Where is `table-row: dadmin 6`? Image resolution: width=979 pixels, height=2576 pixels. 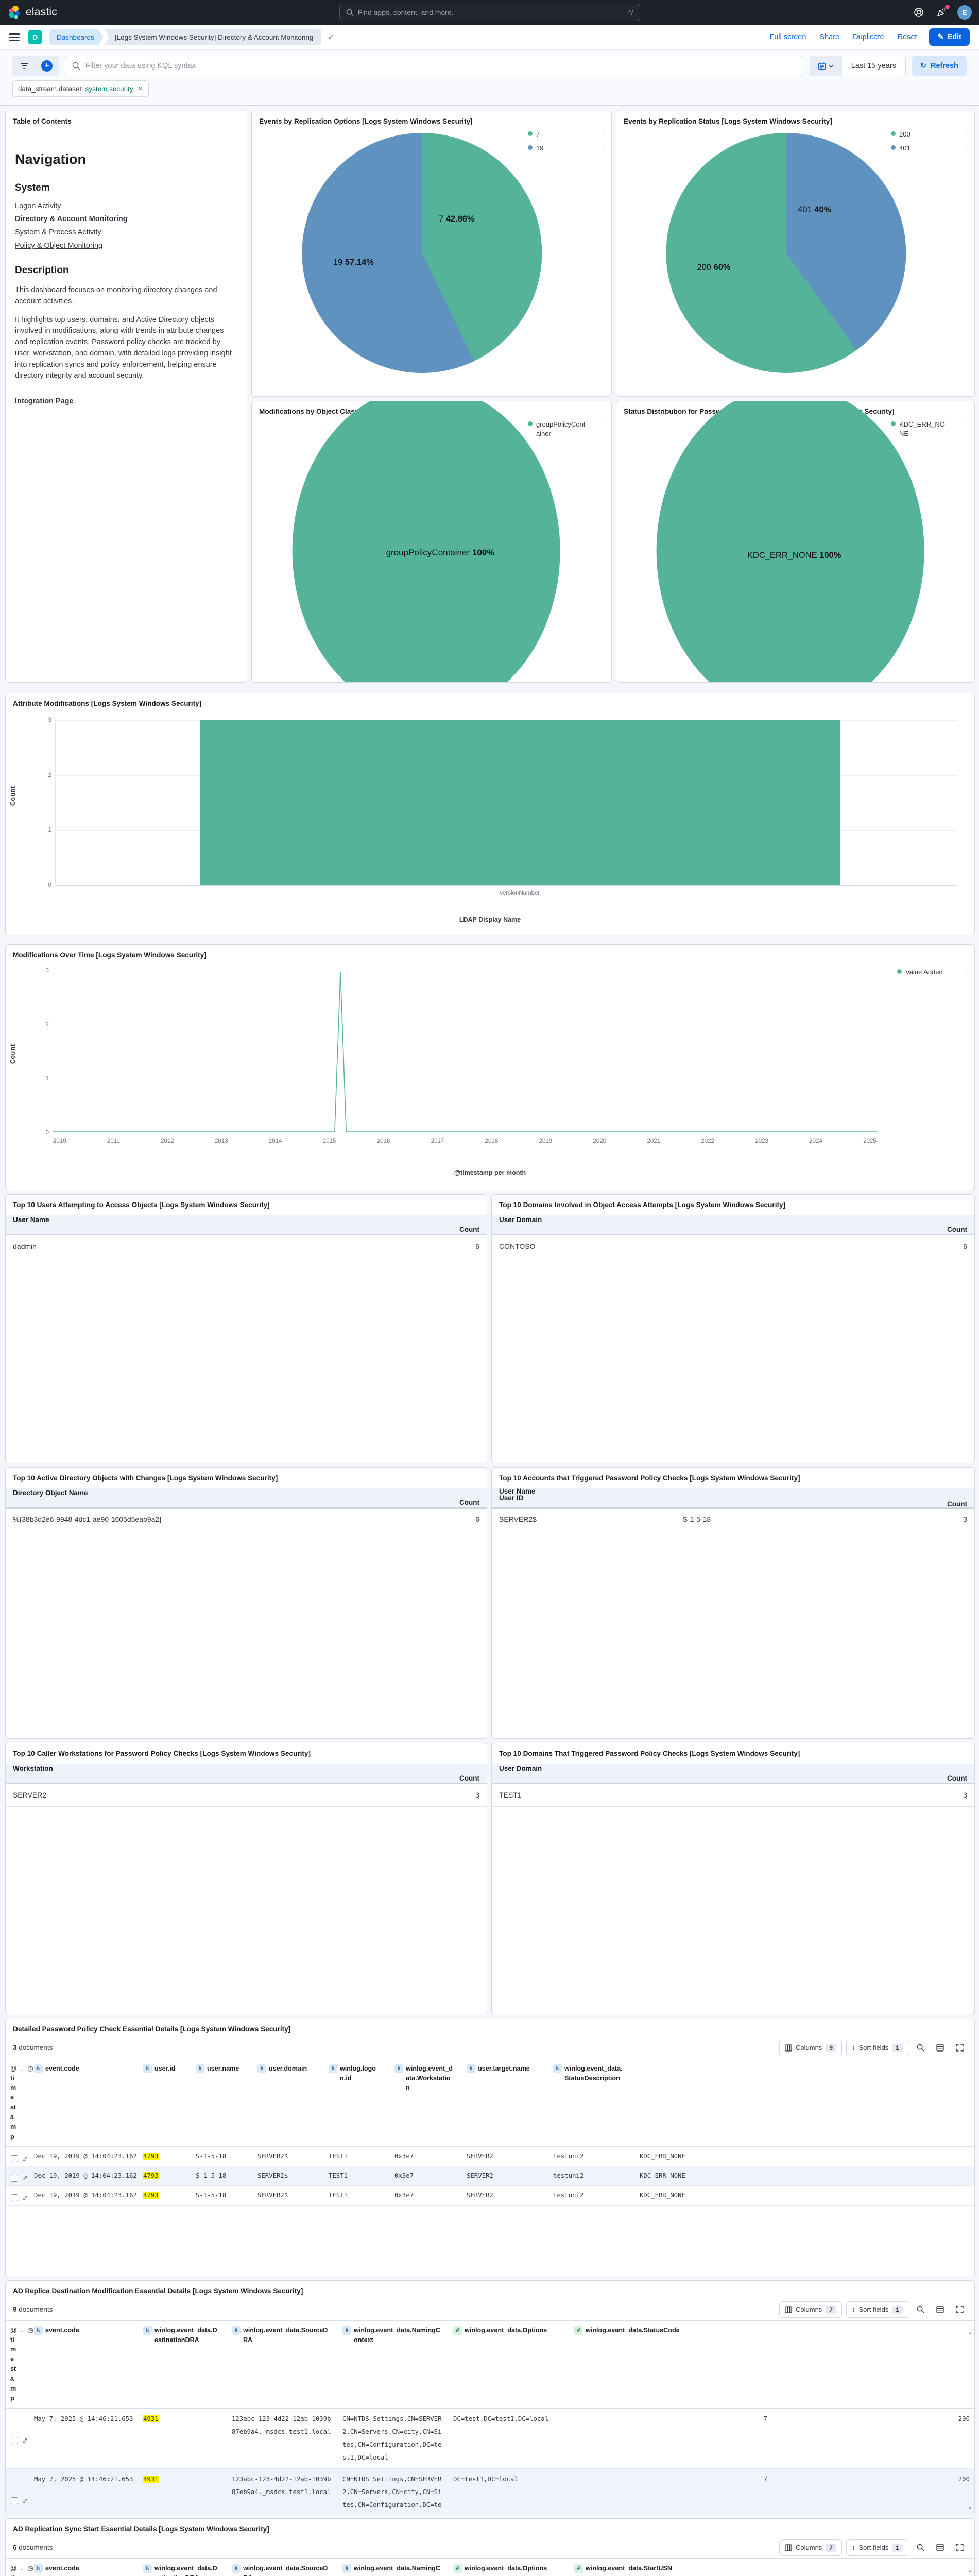 table-row: dadmin 6 is located at coordinates (246, 1246).